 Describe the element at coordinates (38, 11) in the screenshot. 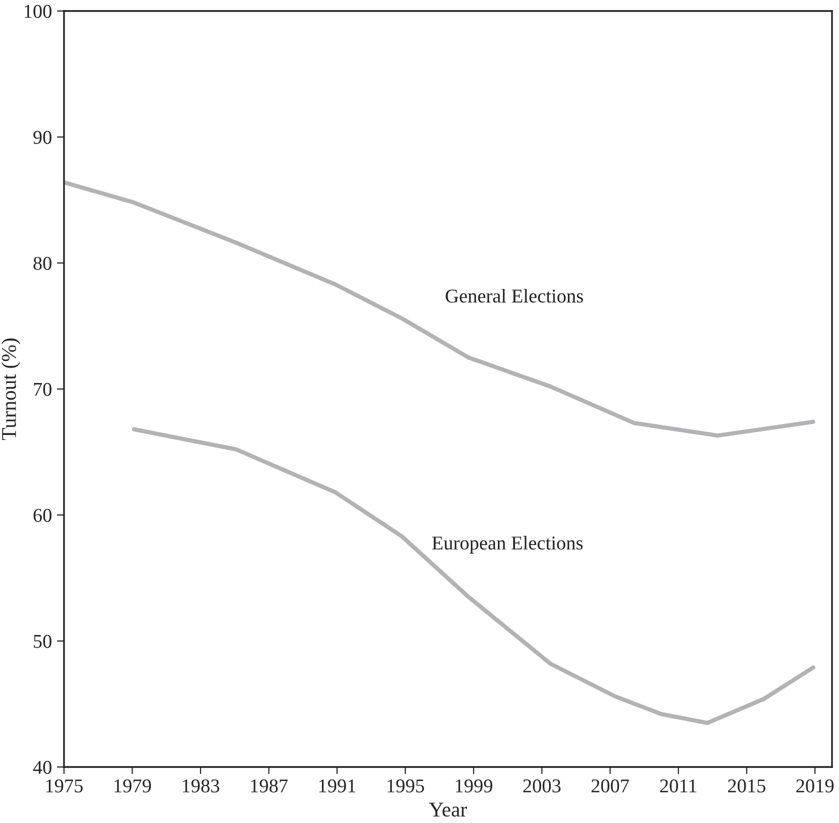

I see `y-tick-label: 100` at that location.